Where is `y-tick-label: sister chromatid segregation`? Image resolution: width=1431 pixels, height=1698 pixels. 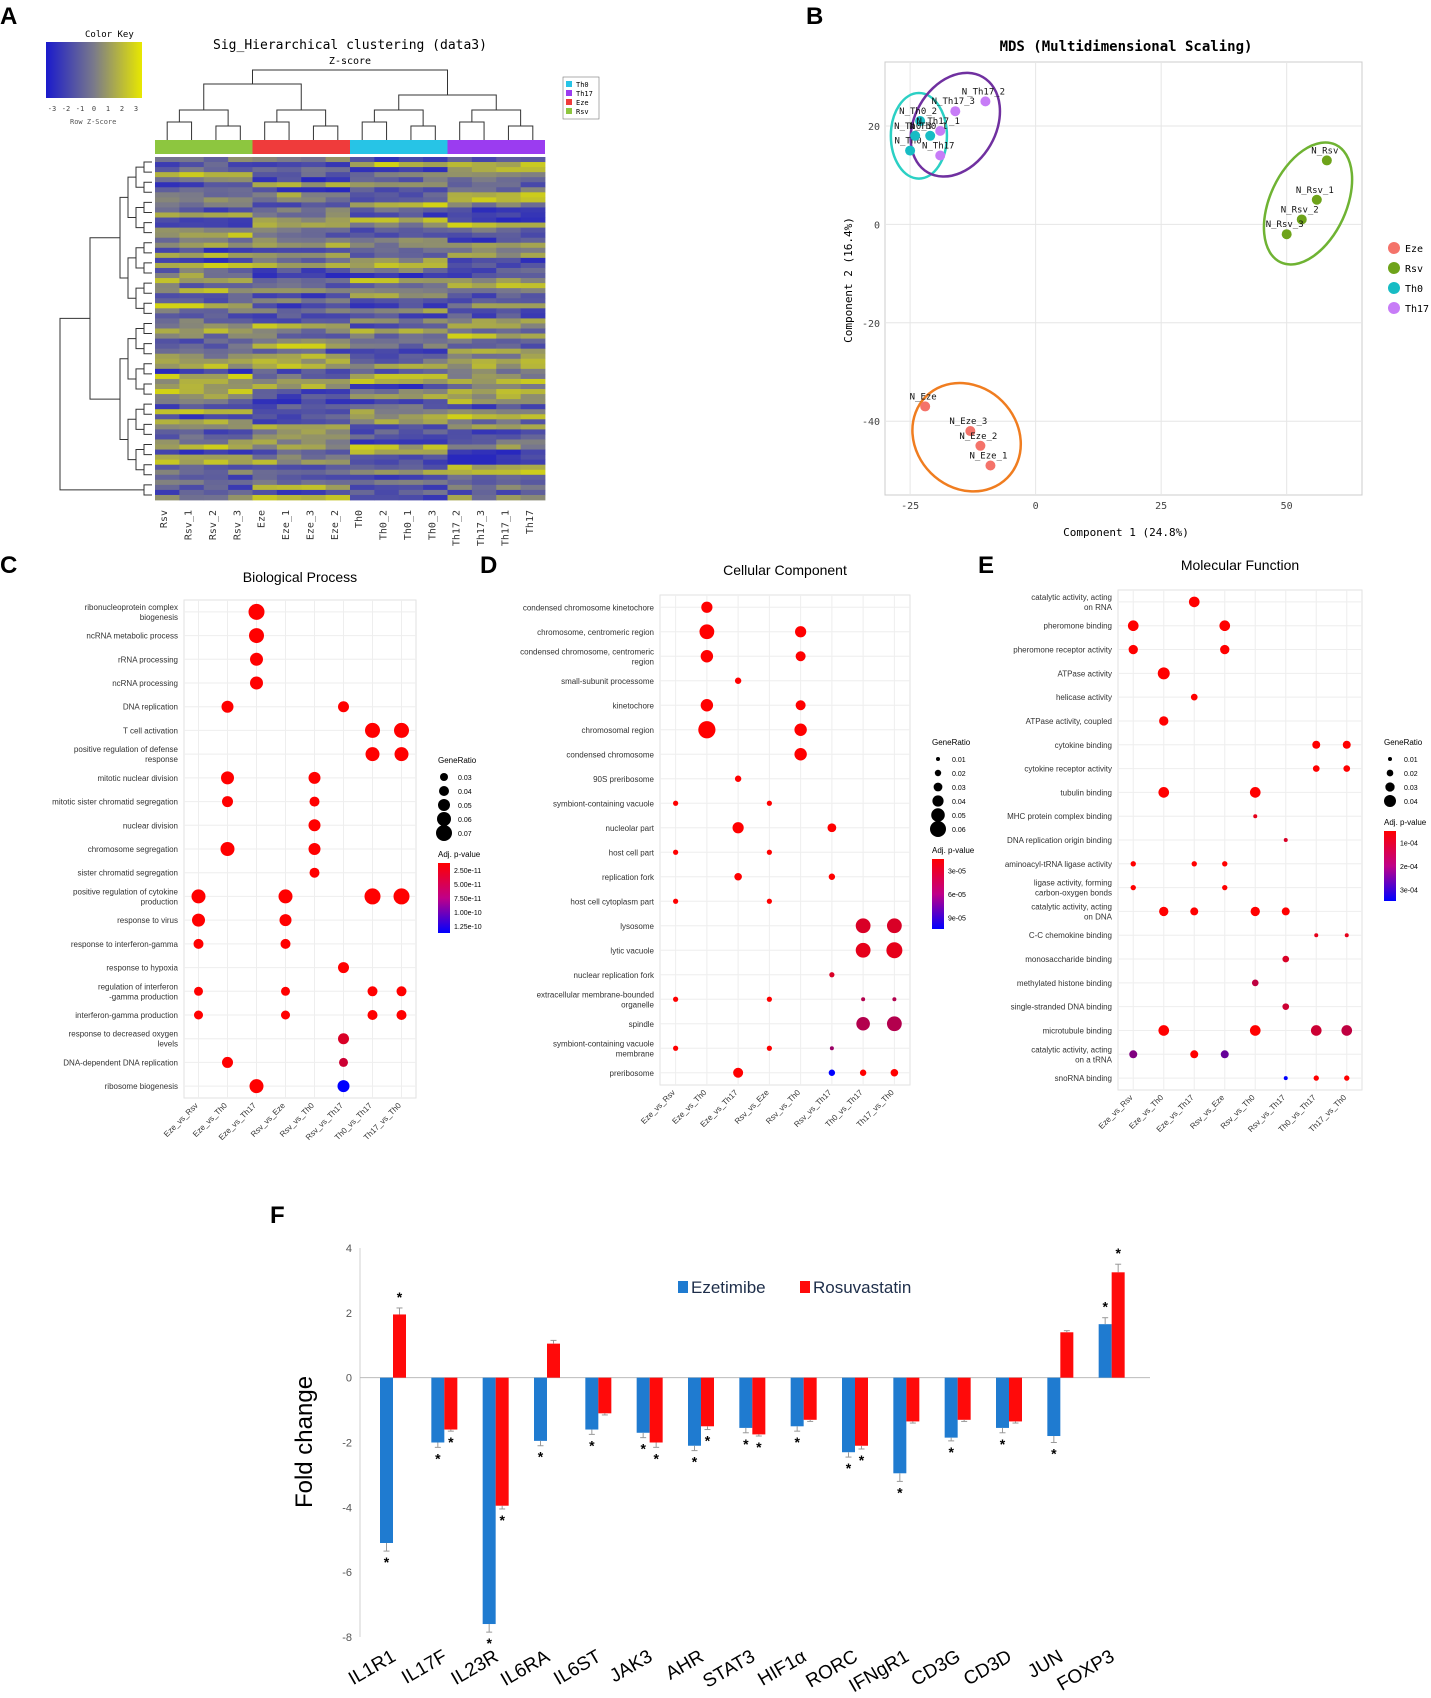 y-tick-label: sister chromatid segregation is located at coordinates (128, 873).